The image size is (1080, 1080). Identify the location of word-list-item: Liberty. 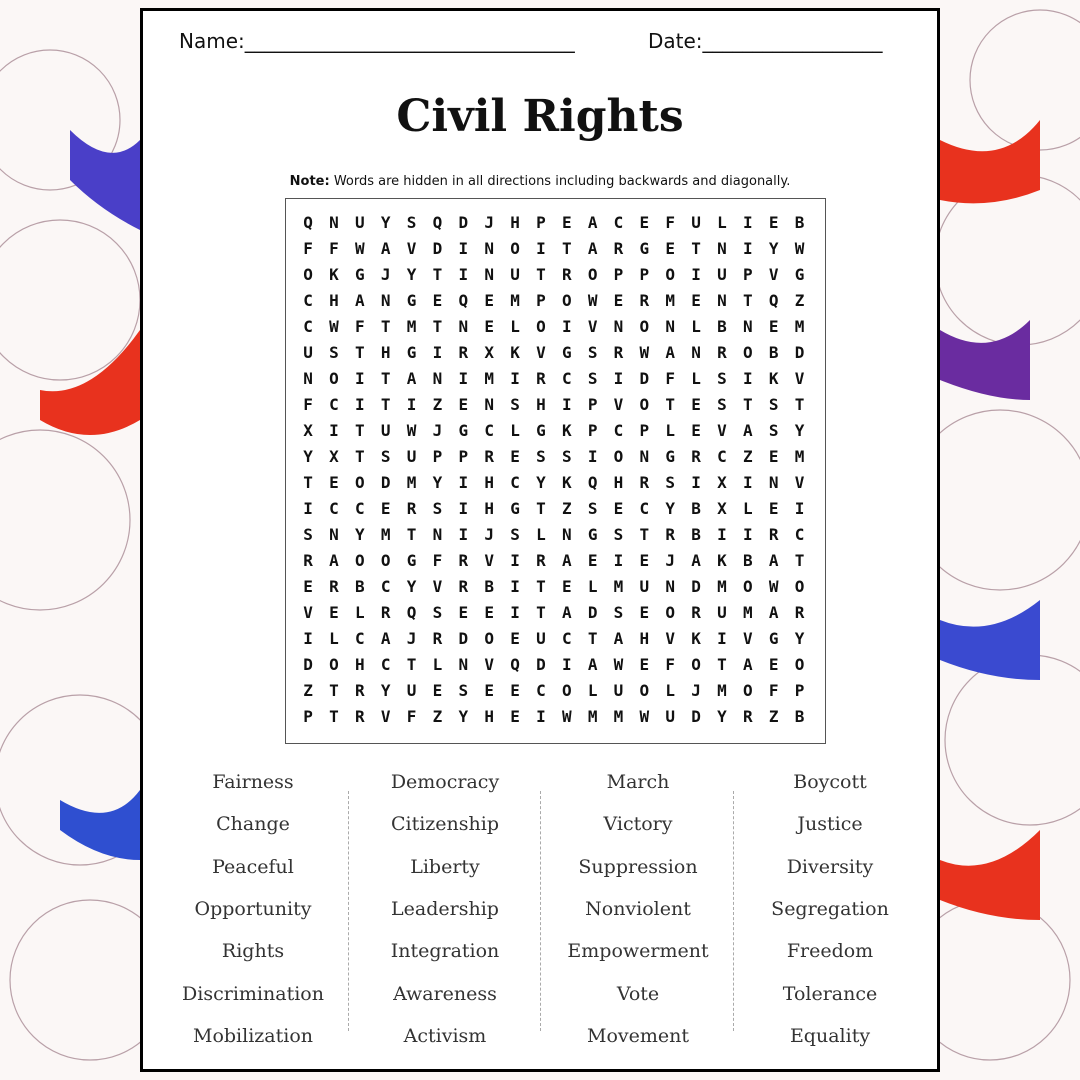
(445, 866).